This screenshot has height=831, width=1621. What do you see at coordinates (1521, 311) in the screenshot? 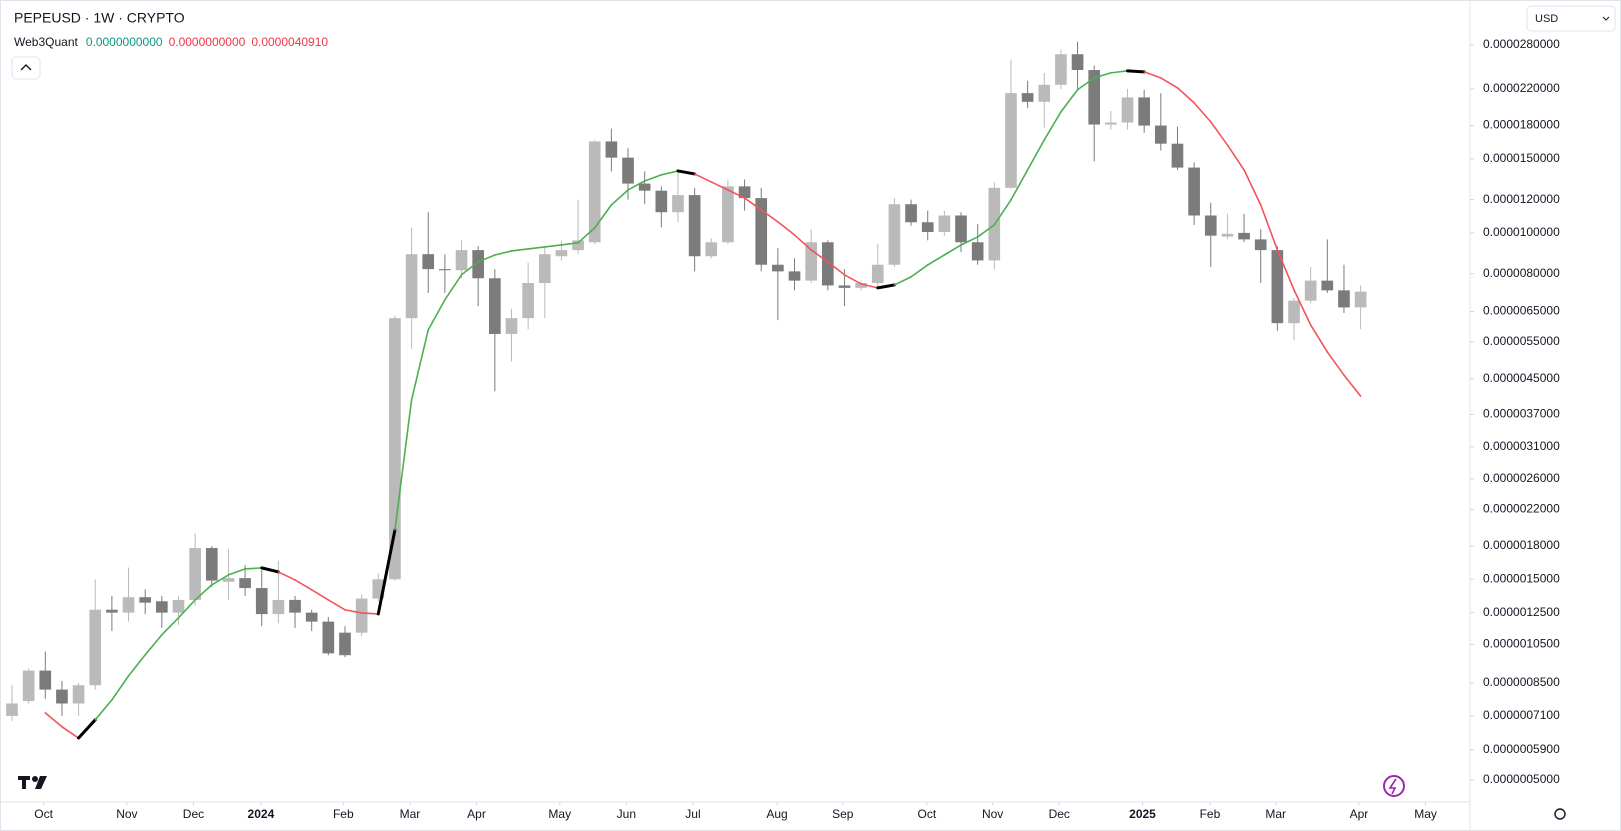
I see `y-tick-label: 0.0000065000` at bounding box center [1521, 311].